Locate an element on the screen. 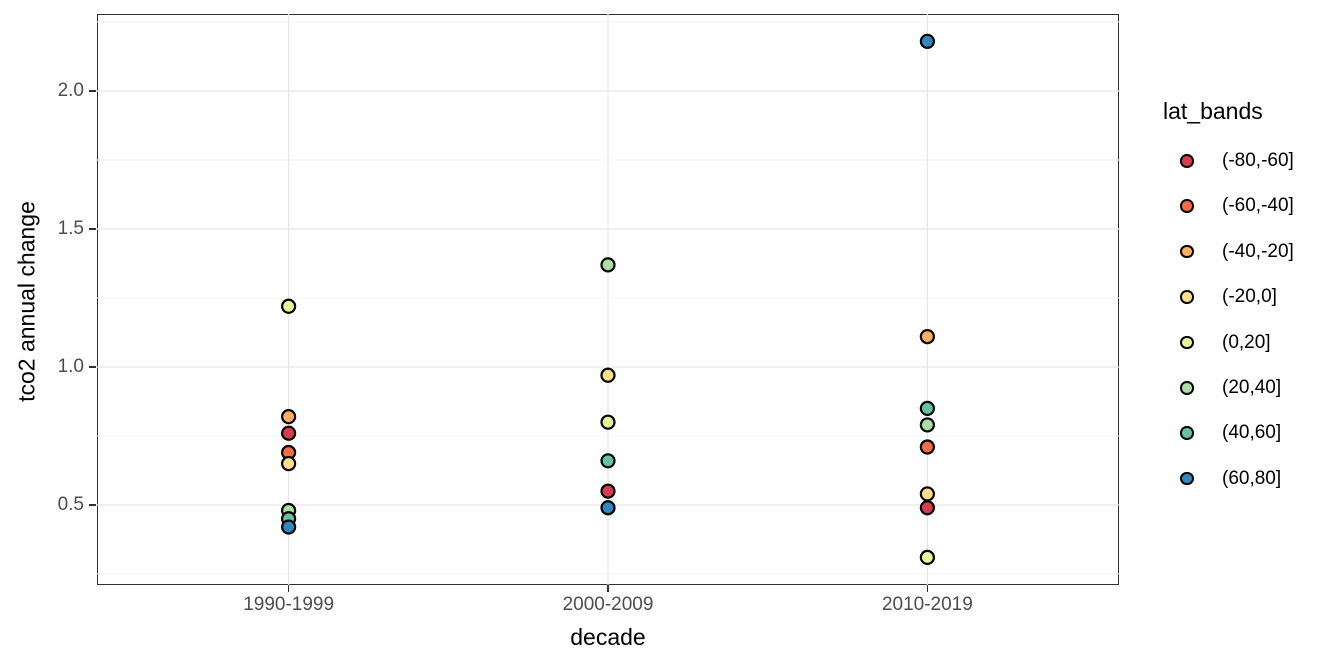 Image resolution: width=1344 pixels, height=672 pixels. legend-item-label: (20,40] is located at coordinates (1252, 387).